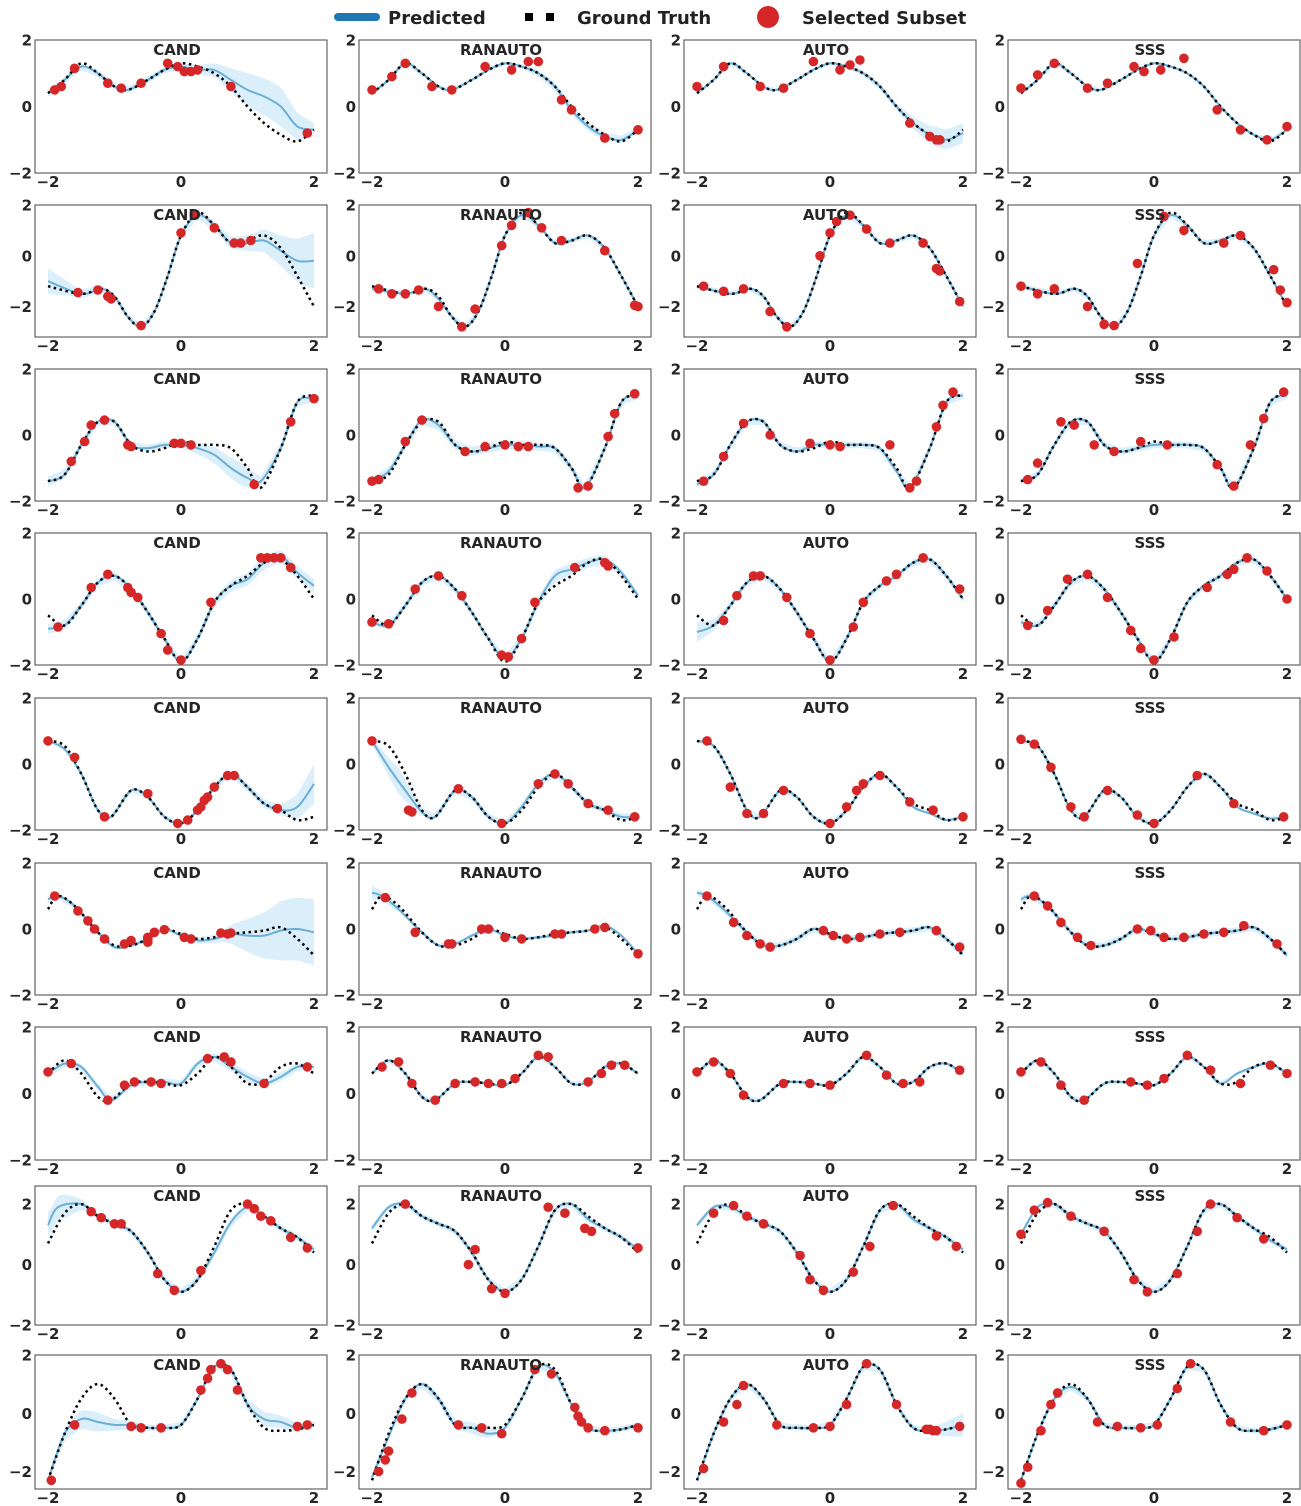  I want to click on panel-r7-auto: AUTO −2 0 2 −2 0 2, so click(817, 1098).